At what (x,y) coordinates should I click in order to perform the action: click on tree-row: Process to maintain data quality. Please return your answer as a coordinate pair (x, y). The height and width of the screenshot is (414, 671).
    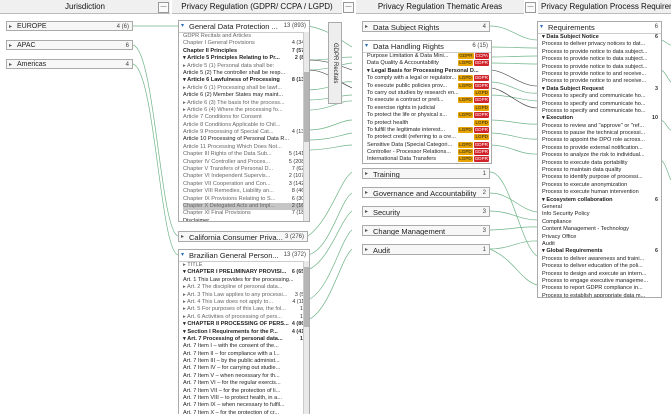
    Looking at the image, I should click on (601, 170).